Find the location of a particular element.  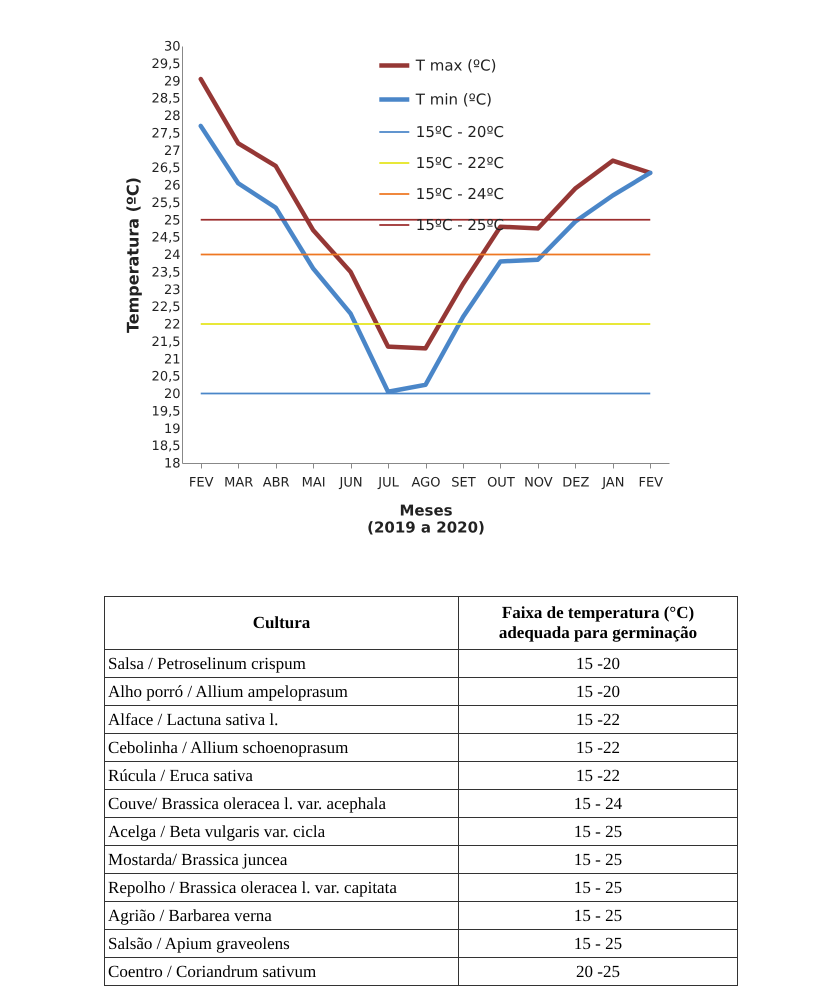

y-tick-label: 21,5 is located at coordinates (166, 342).